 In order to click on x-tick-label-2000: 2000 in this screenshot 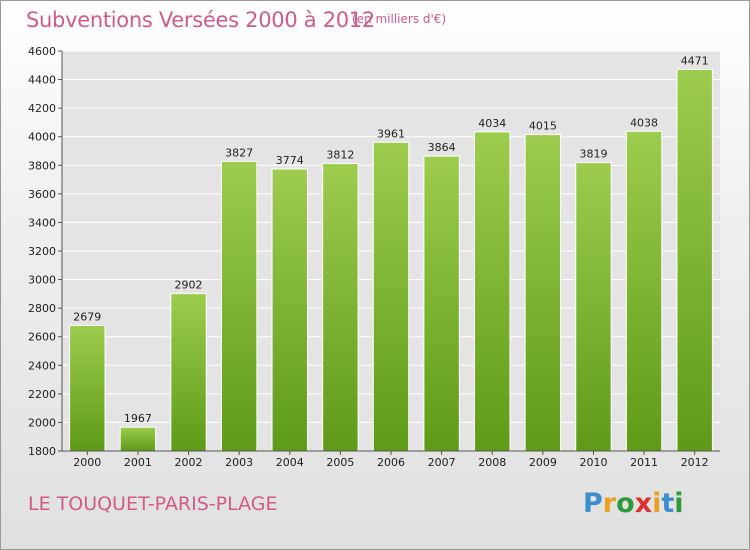, I will do `click(87, 462)`.